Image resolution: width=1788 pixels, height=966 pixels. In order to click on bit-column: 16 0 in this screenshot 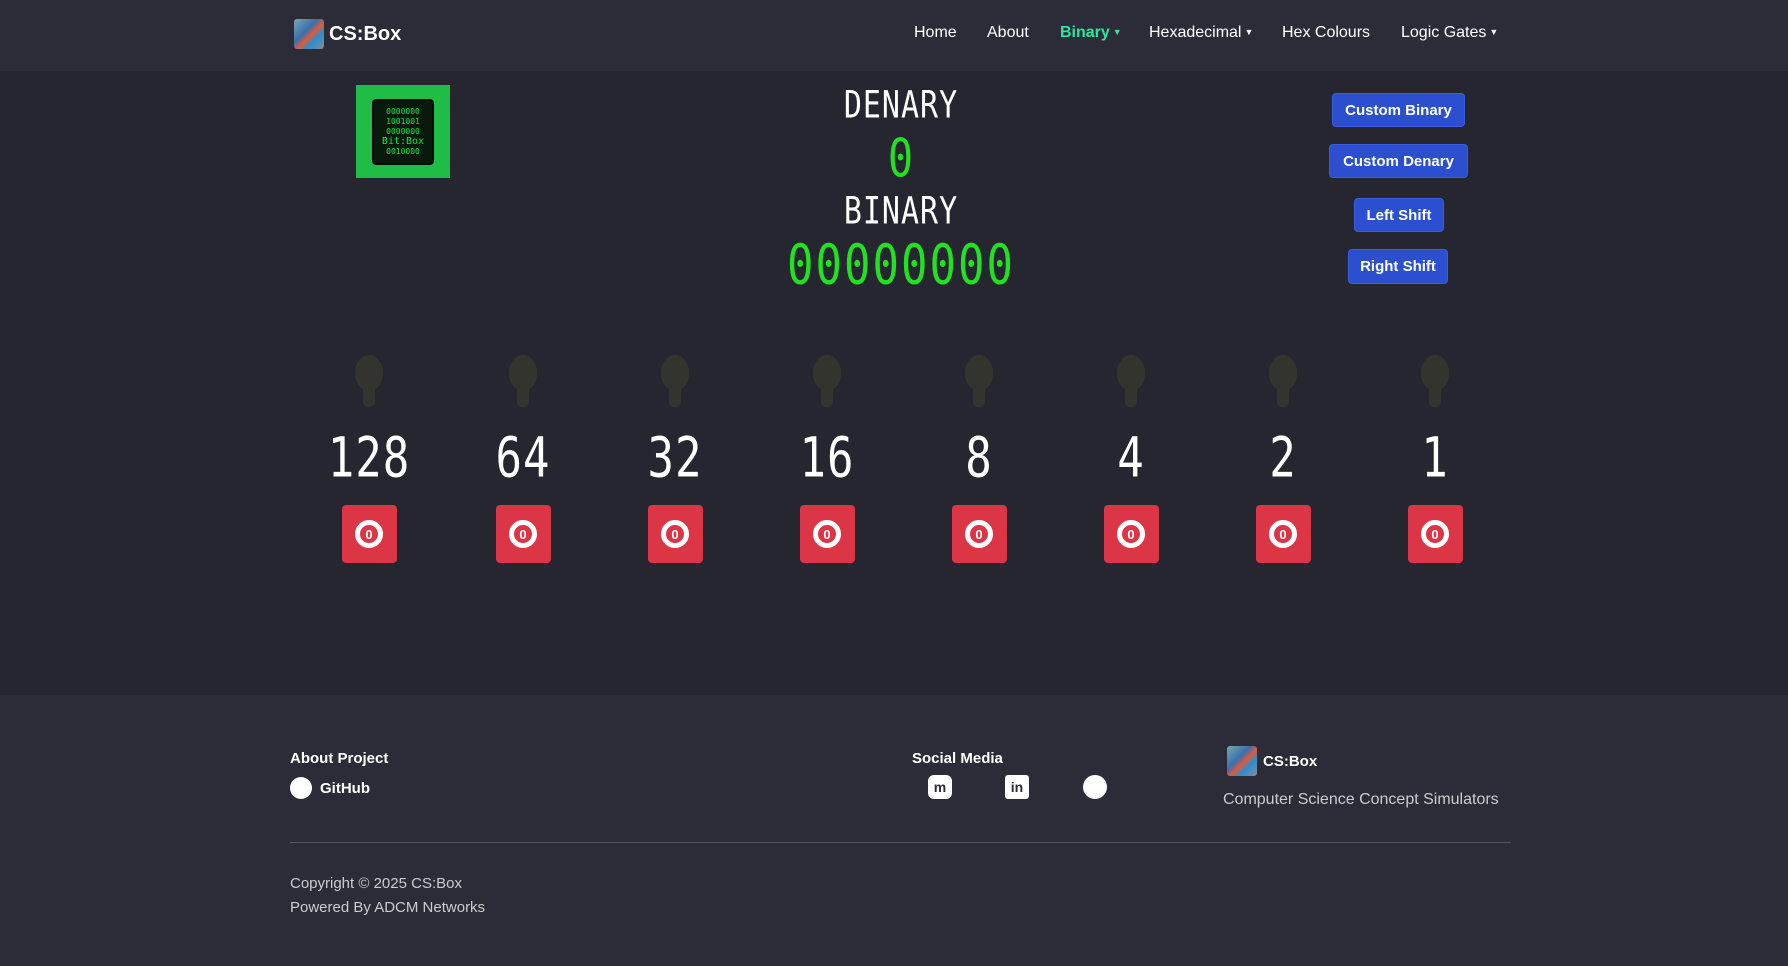, I will do `click(827, 459)`.